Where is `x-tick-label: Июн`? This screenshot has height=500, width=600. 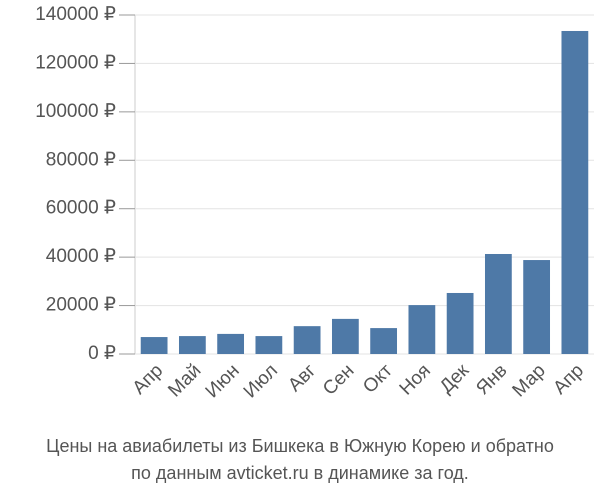
x-tick-label: Июн is located at coordinates (223, 381).